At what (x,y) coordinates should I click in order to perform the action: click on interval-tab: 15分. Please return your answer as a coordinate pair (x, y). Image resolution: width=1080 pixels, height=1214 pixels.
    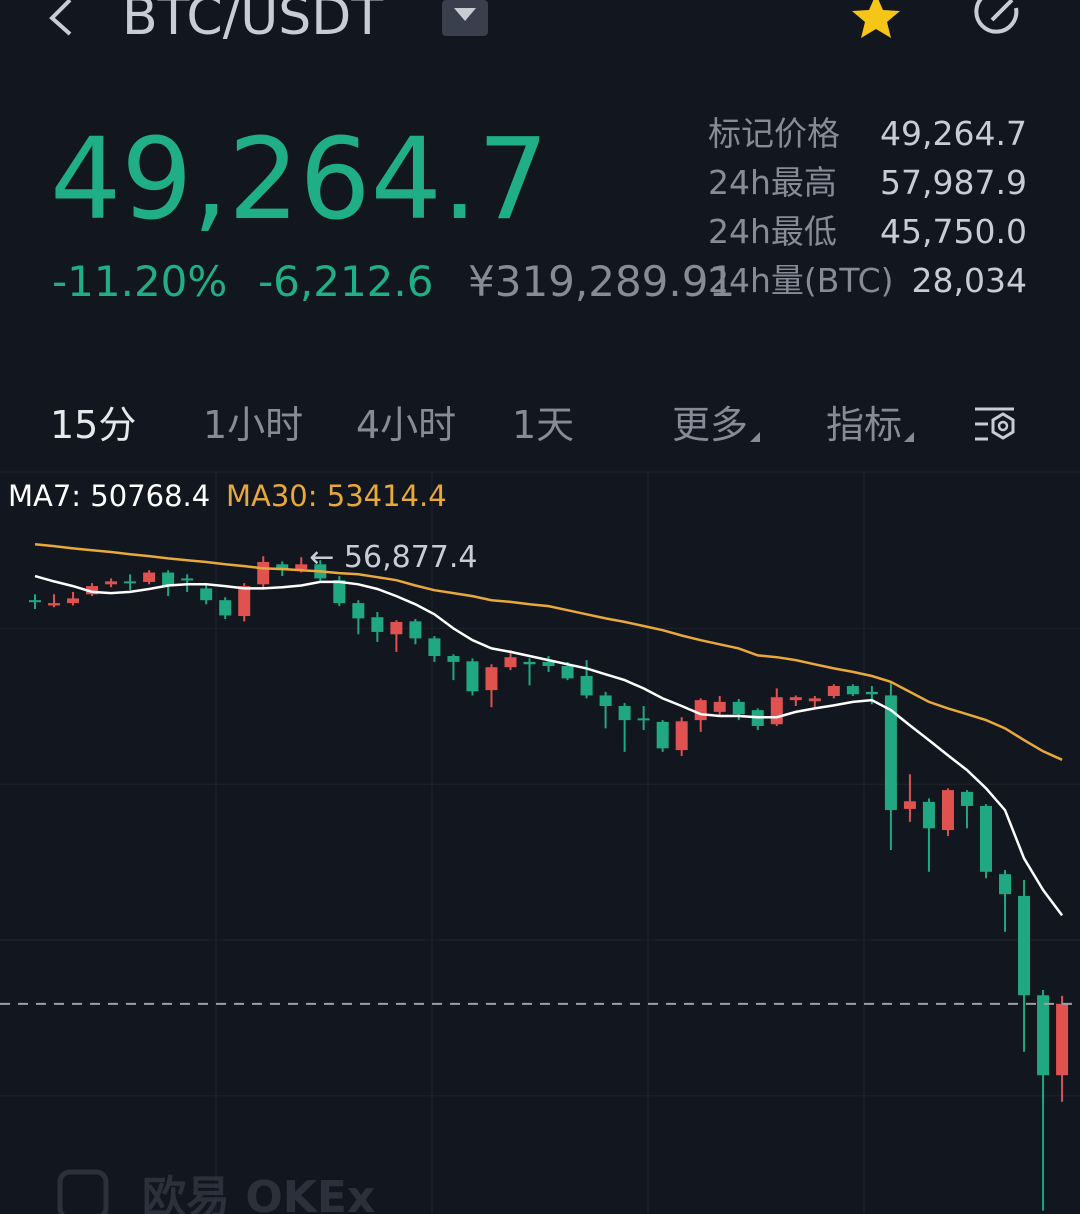
    Looking at the image, I should click on (93, 425).